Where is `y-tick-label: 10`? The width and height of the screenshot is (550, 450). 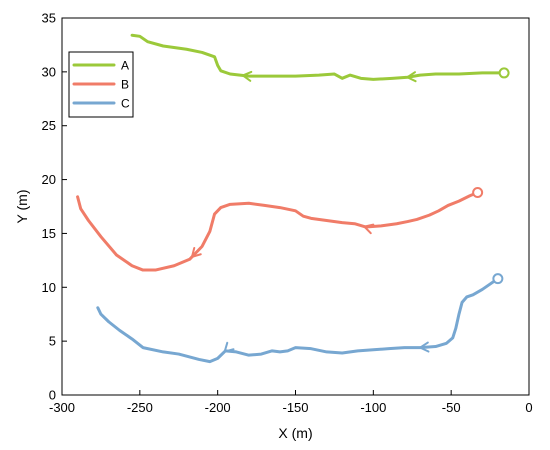 y-tick-label: 10 is located at coordinates (49, 287).